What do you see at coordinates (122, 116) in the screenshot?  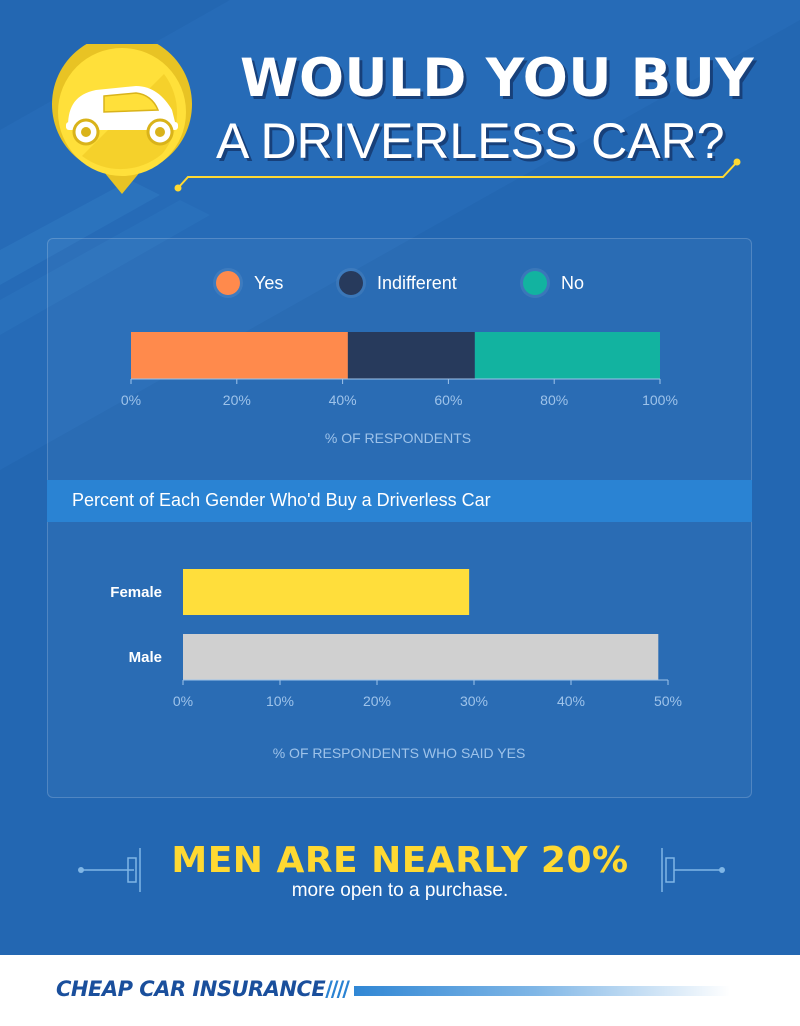 I see `car-icon` at bounding box center [122, 116].